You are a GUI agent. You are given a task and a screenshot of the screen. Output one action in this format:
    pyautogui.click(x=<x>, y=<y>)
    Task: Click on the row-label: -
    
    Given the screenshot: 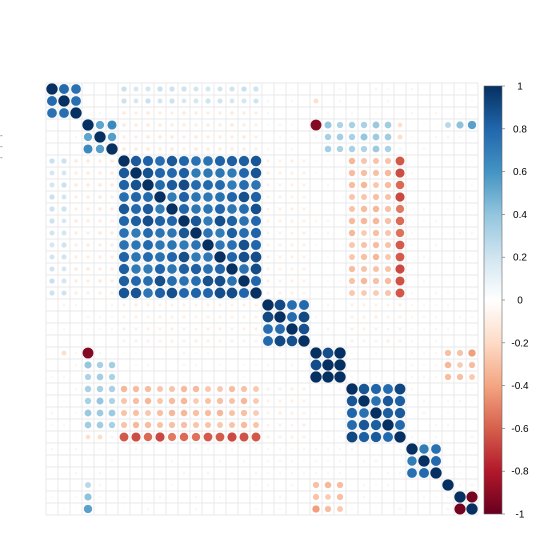 What is the action you would take?
    pyautogui.click(x=1, y=146)
    